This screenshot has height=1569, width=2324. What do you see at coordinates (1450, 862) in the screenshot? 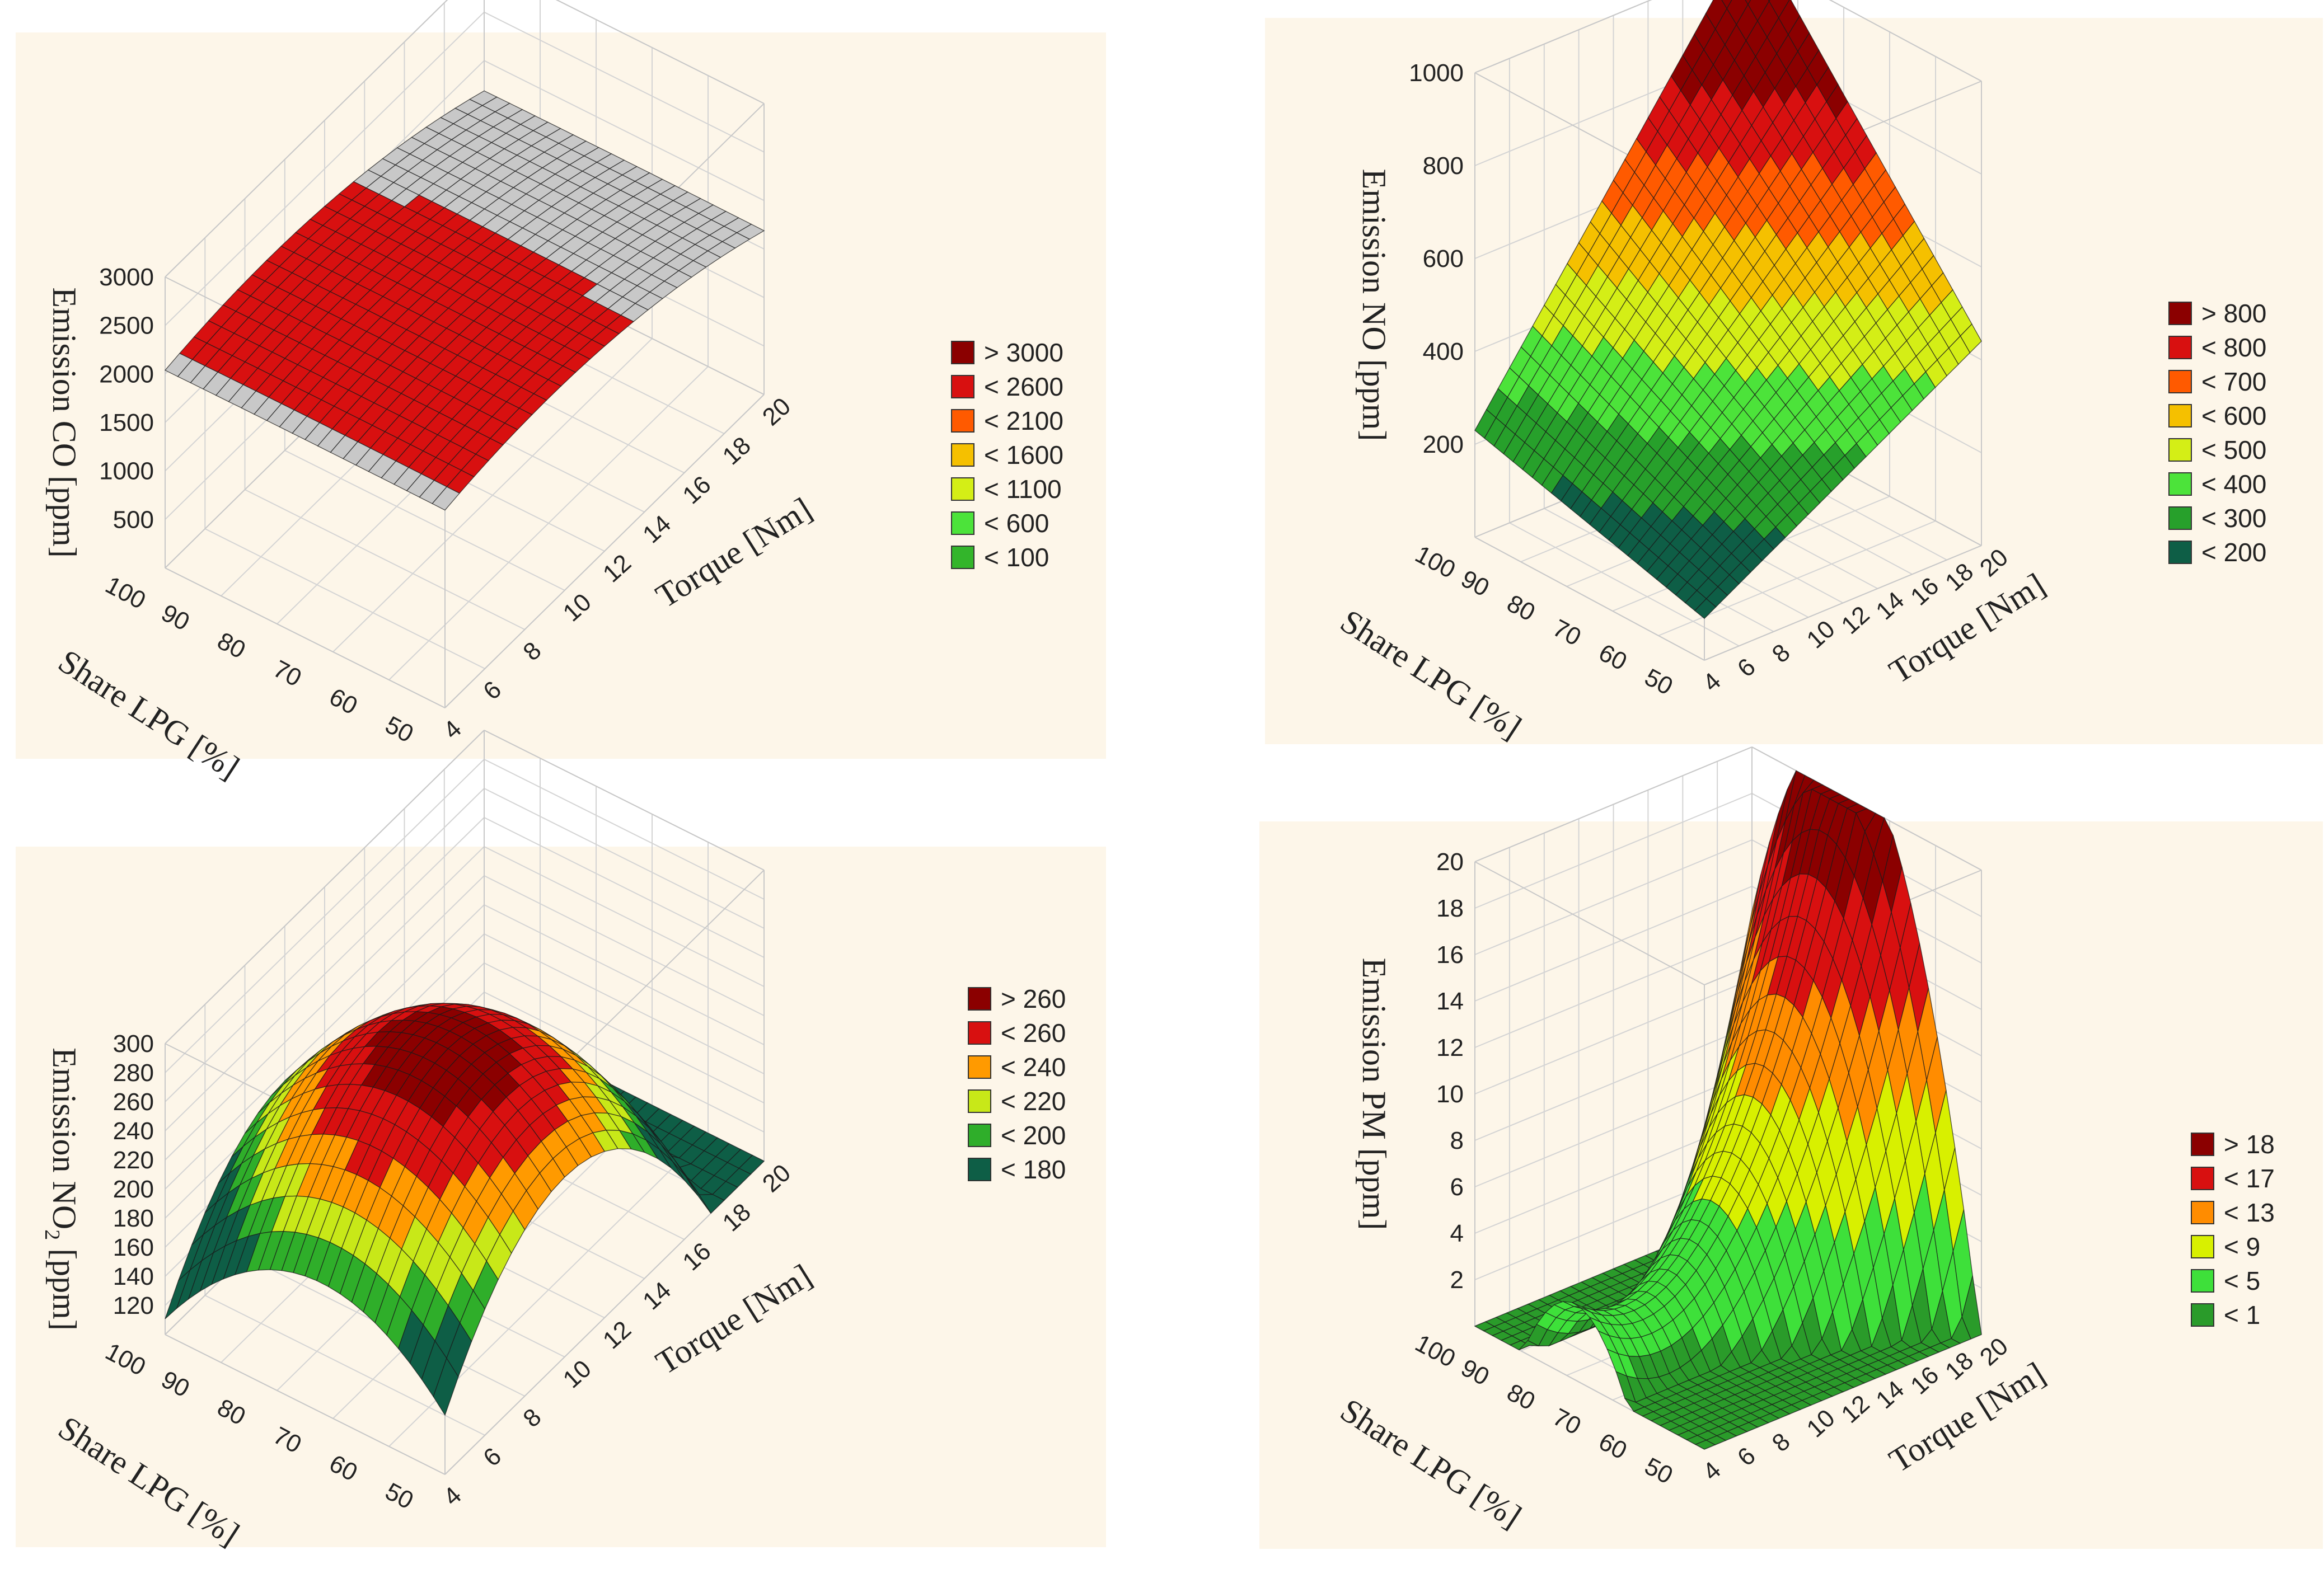
I see `z-tick-label: 20` at bounding box center [1450, 862].